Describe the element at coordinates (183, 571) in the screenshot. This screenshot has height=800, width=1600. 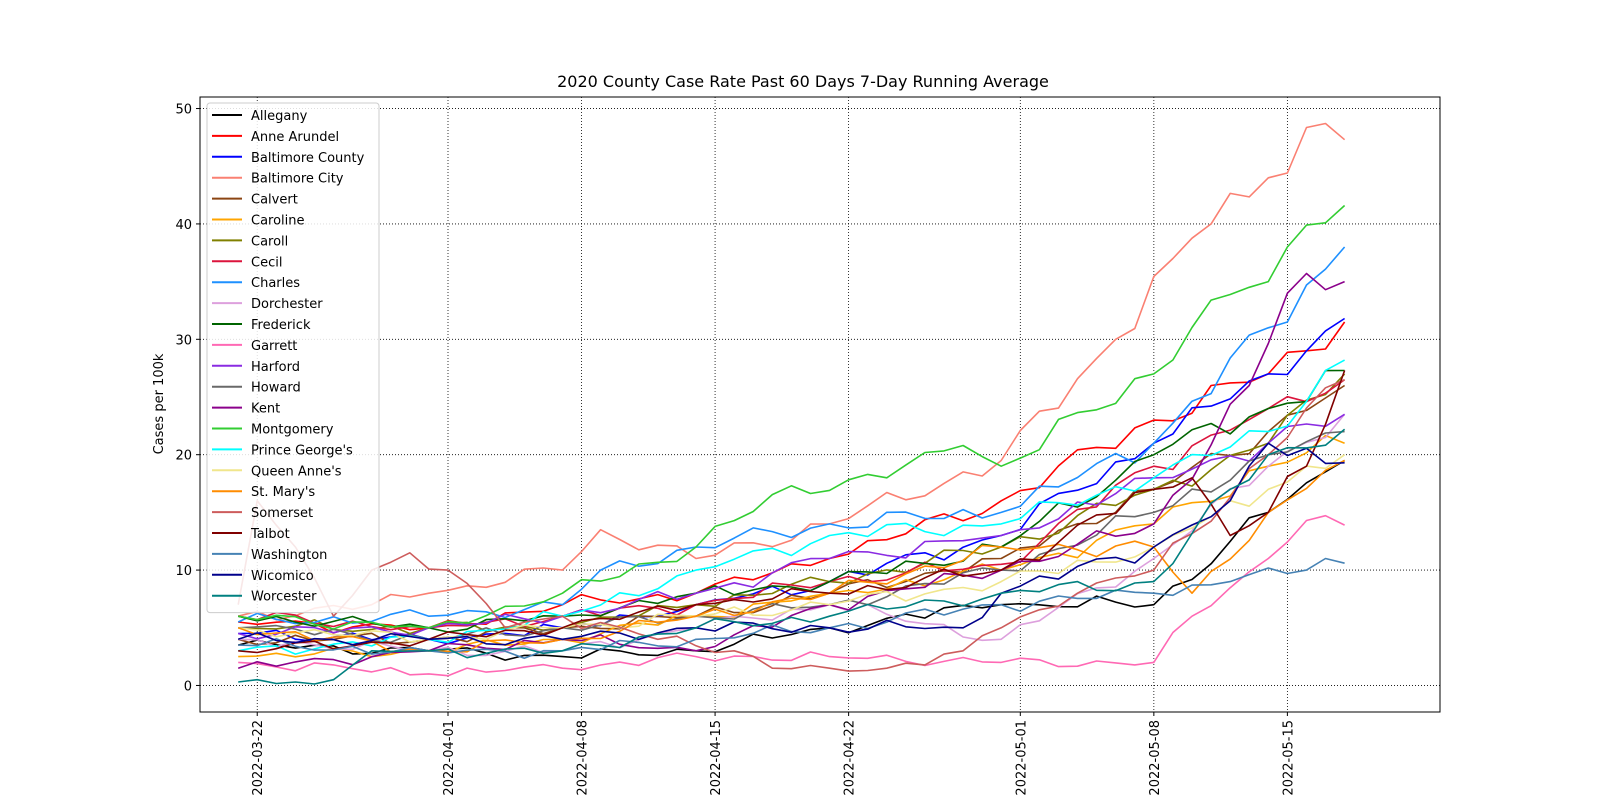
I see `y-tick-label: 10` at that location.